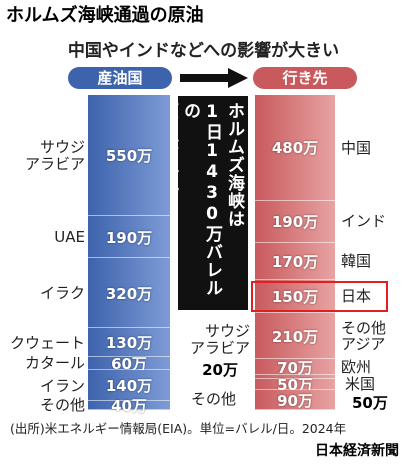 This screenshot has width=407, height=466. What do you see at coordinates (54, 363) in the screenshot?
I see `category-label: カタール` at bounding box center [54, 363].